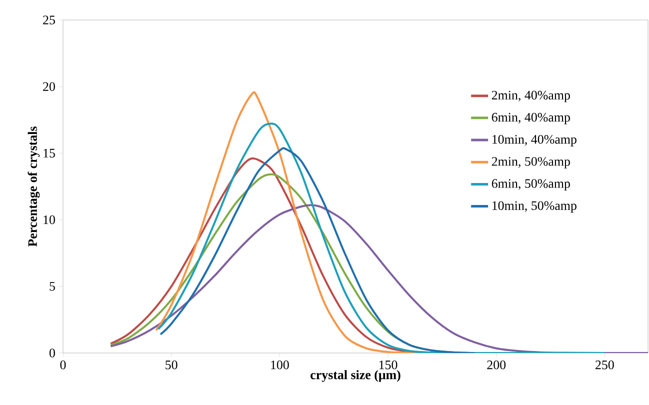  Describe the element at coordinates (280, 365) in the screenshot. I see `x-tick-label: 100` at that location.